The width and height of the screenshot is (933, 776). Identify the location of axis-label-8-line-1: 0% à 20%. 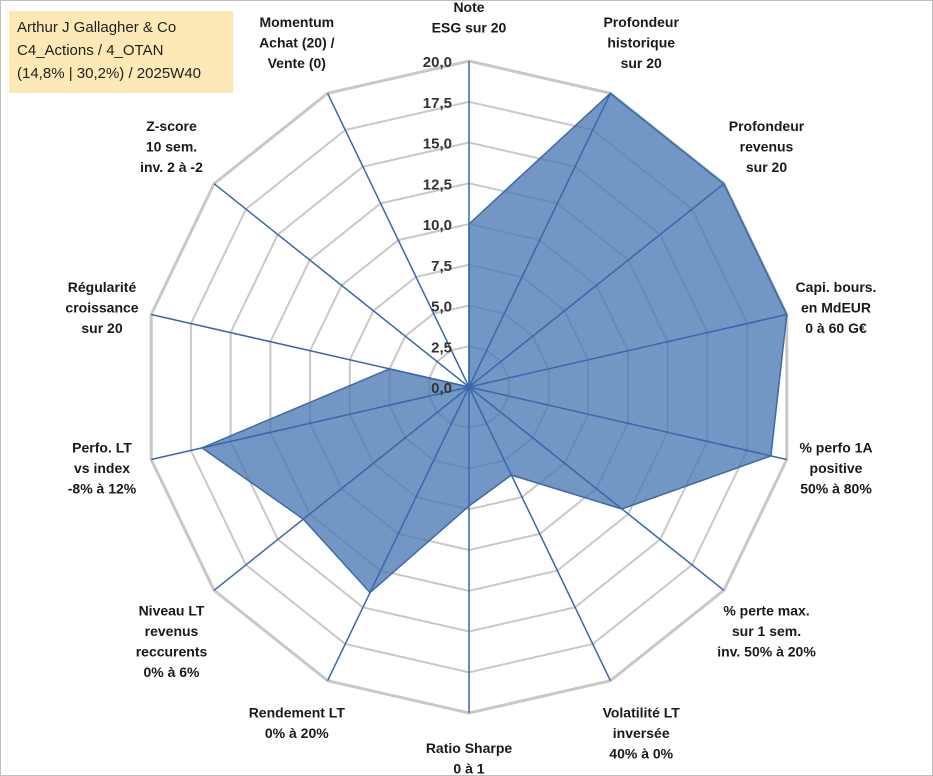
(297, 733).